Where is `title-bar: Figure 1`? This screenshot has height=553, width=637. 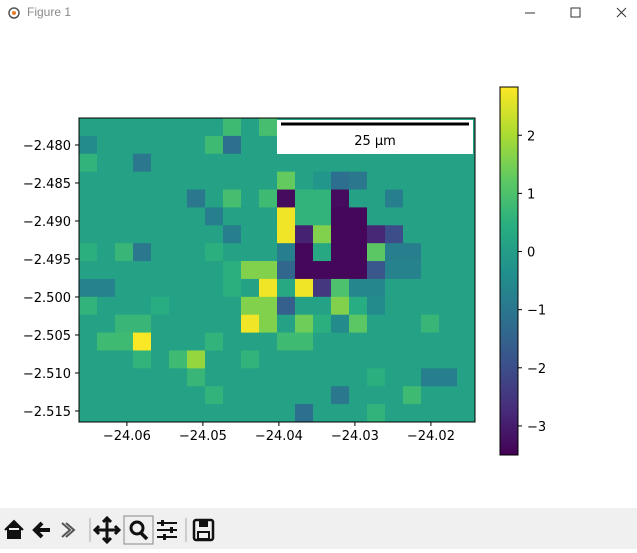 title-bar: Figure 1 is located at coordinates (318, 13).